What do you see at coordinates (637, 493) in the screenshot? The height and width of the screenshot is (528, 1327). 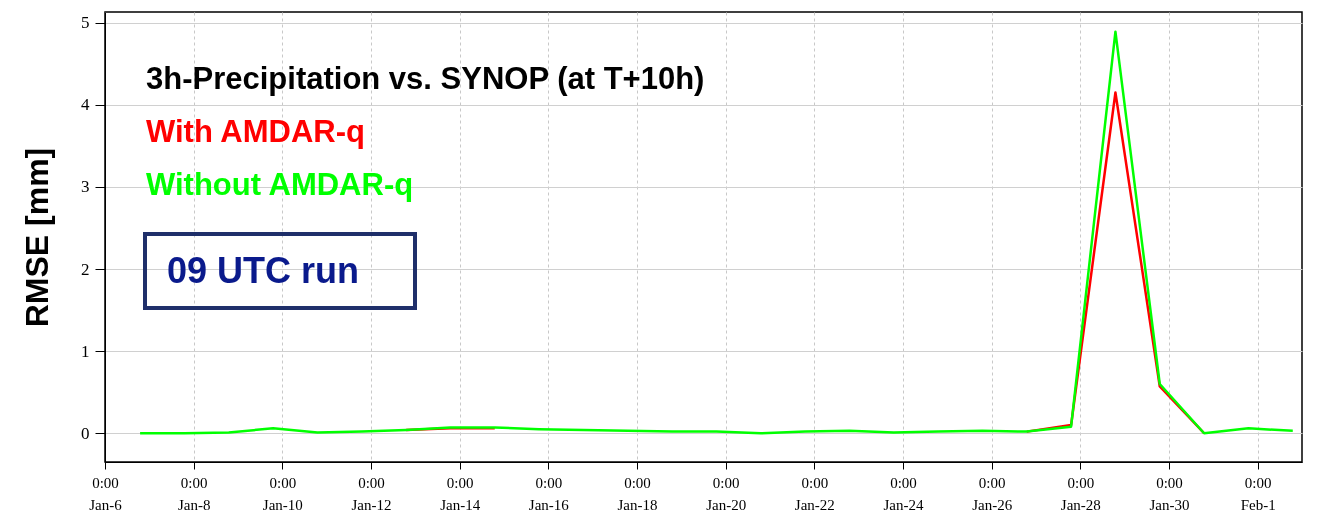 I see `x-tick-label: 0:00 Jan-18` at bounding box center [637, 493].